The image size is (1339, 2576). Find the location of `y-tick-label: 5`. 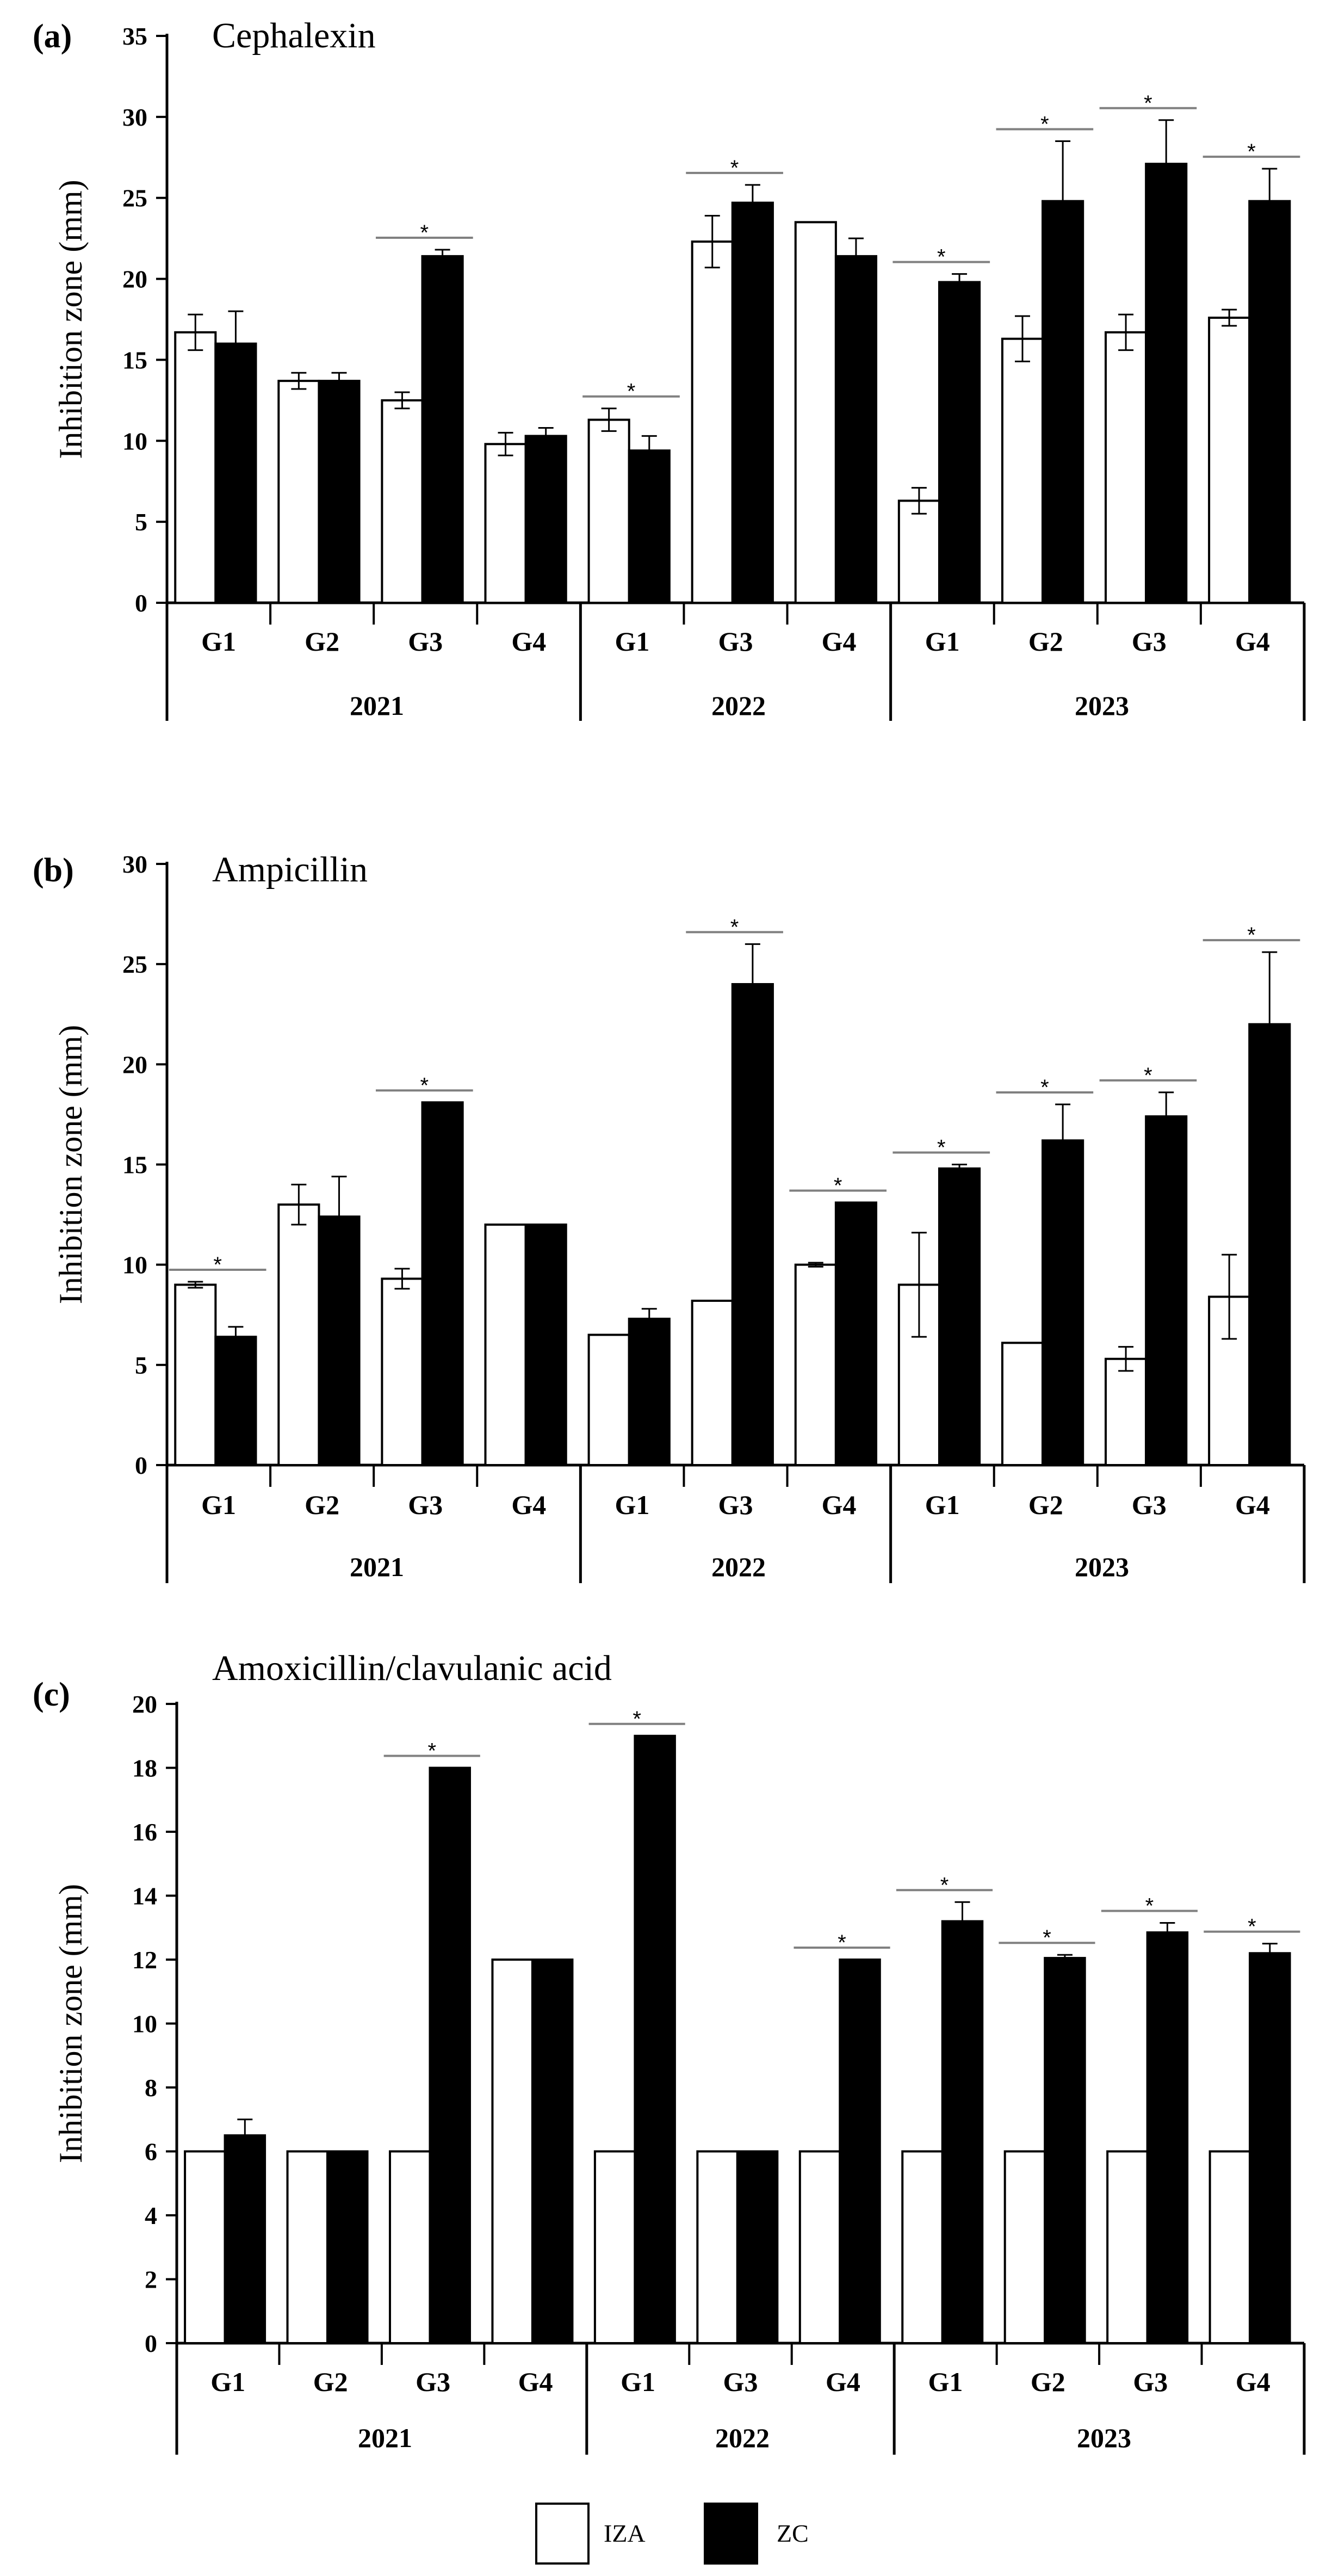

y-tick-label: 5 is located at coordinates (141, 1365).